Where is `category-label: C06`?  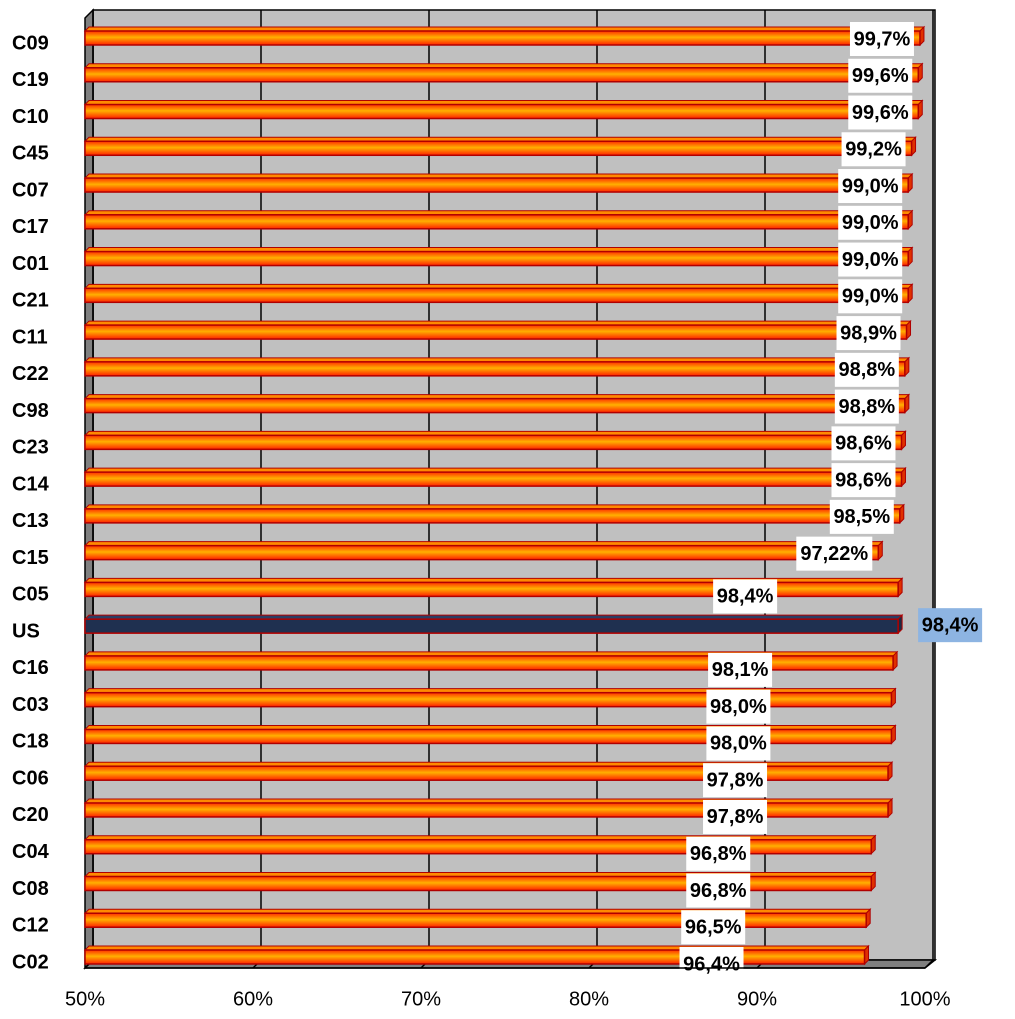
category-label: C06 is located at coordinates (30, 778).